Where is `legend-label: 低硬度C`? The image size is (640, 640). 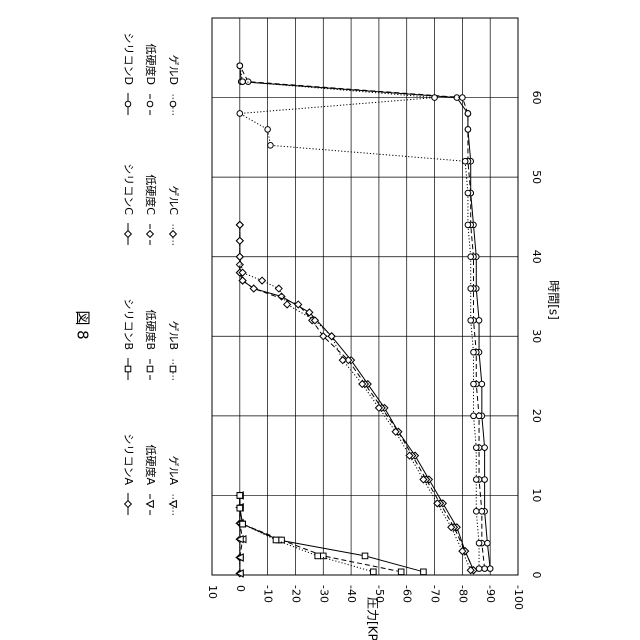
legend-label: 低硬度C is located at coordinates (151, 194).